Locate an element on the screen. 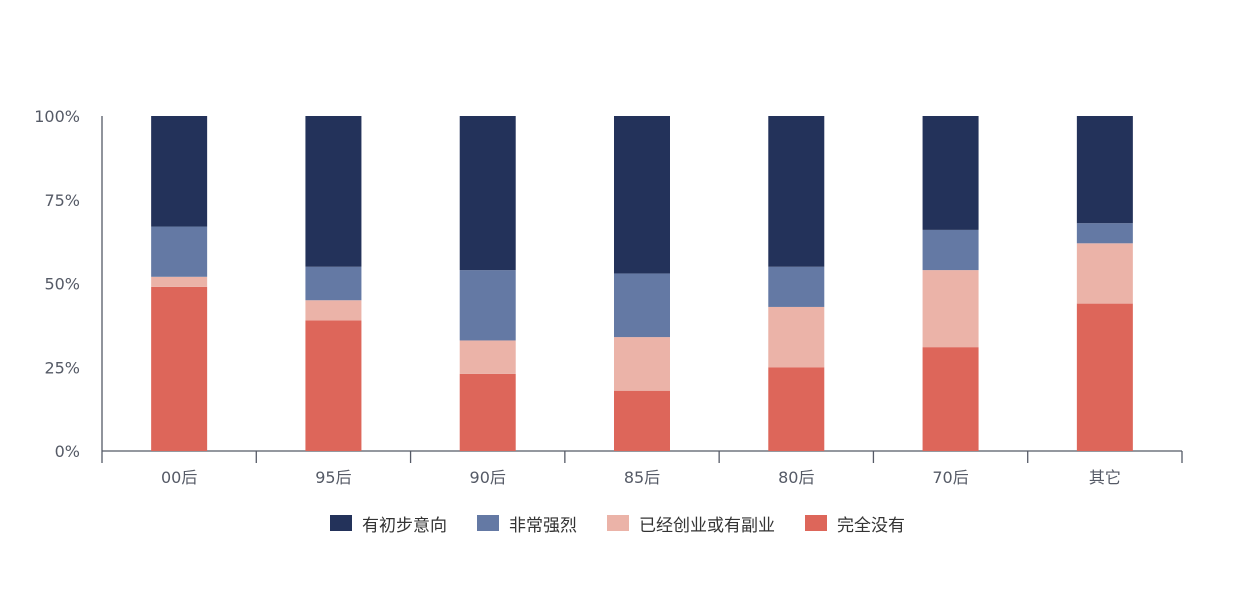  x-tick-label: 70后 is located at coordinates (950, 477).